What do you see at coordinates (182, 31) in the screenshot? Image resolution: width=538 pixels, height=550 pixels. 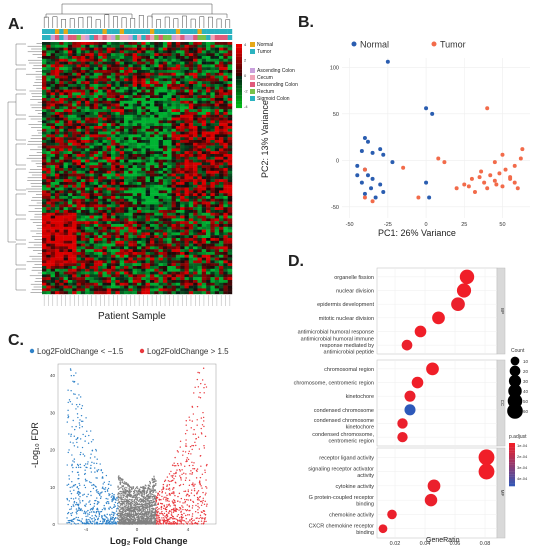 I see `group-annotation-cell` at bounding box center [182, 31].